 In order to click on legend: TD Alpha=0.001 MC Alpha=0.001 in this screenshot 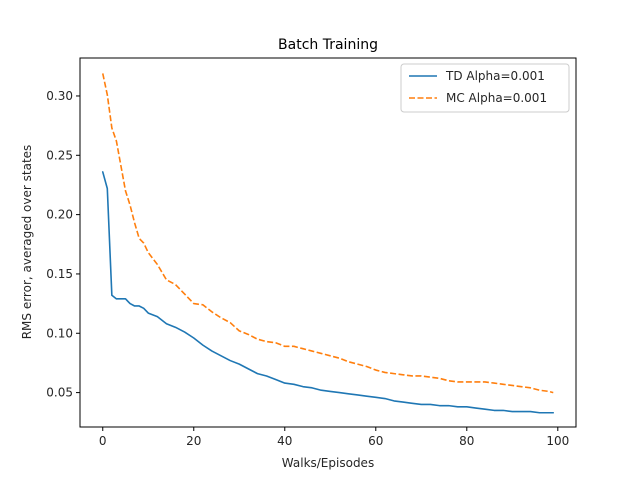, I will do `click(485, 88)`.